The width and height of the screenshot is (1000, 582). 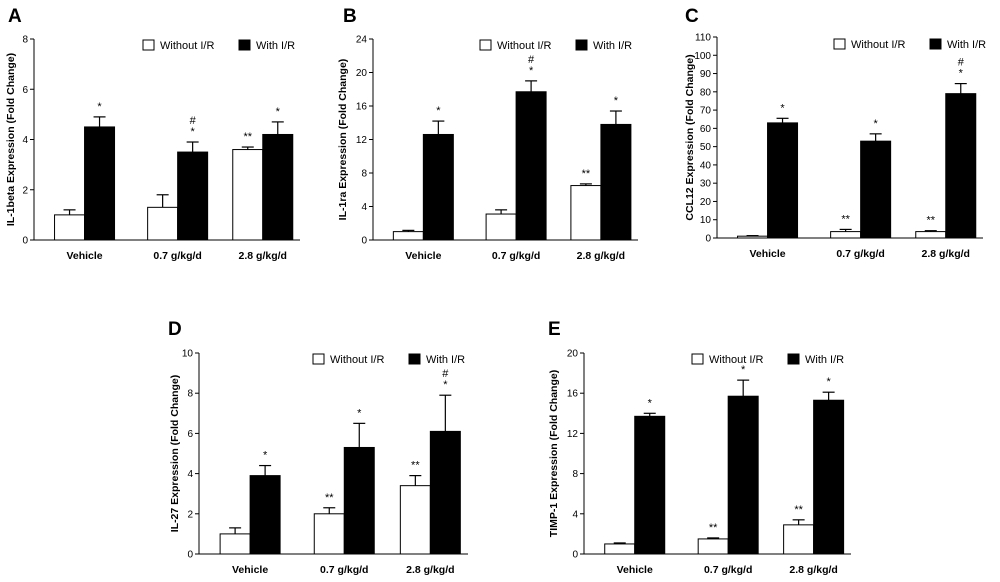 I want to click on y-tick-label: 24, so click(x=362, y=40).